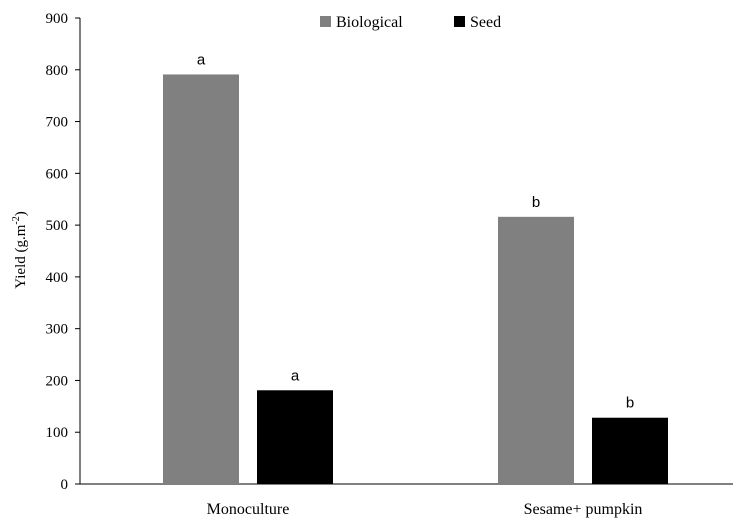 Image resolution: width=740 pixels, height=518 pixels. I want to click on y-tick-label: 900, so click(57, 19).